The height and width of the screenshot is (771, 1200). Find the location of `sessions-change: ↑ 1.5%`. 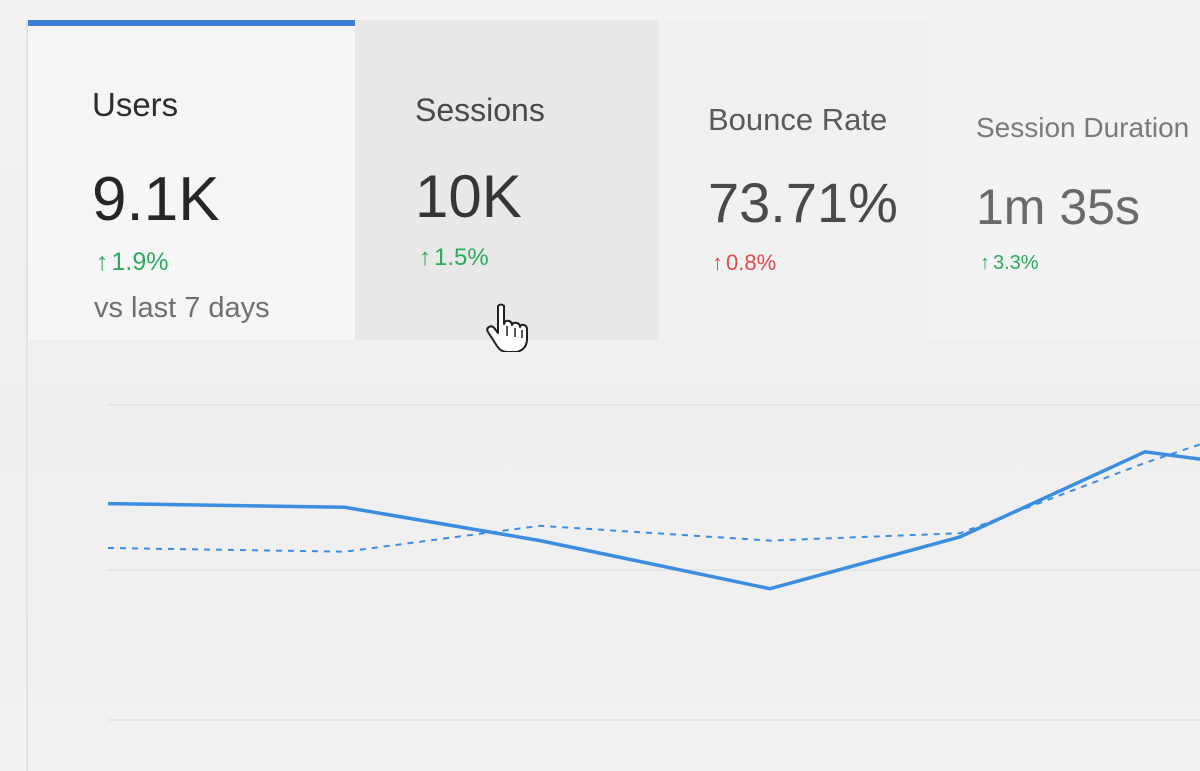

sessions-change: ↑ 1.5% is located at coordinates (454, 258).